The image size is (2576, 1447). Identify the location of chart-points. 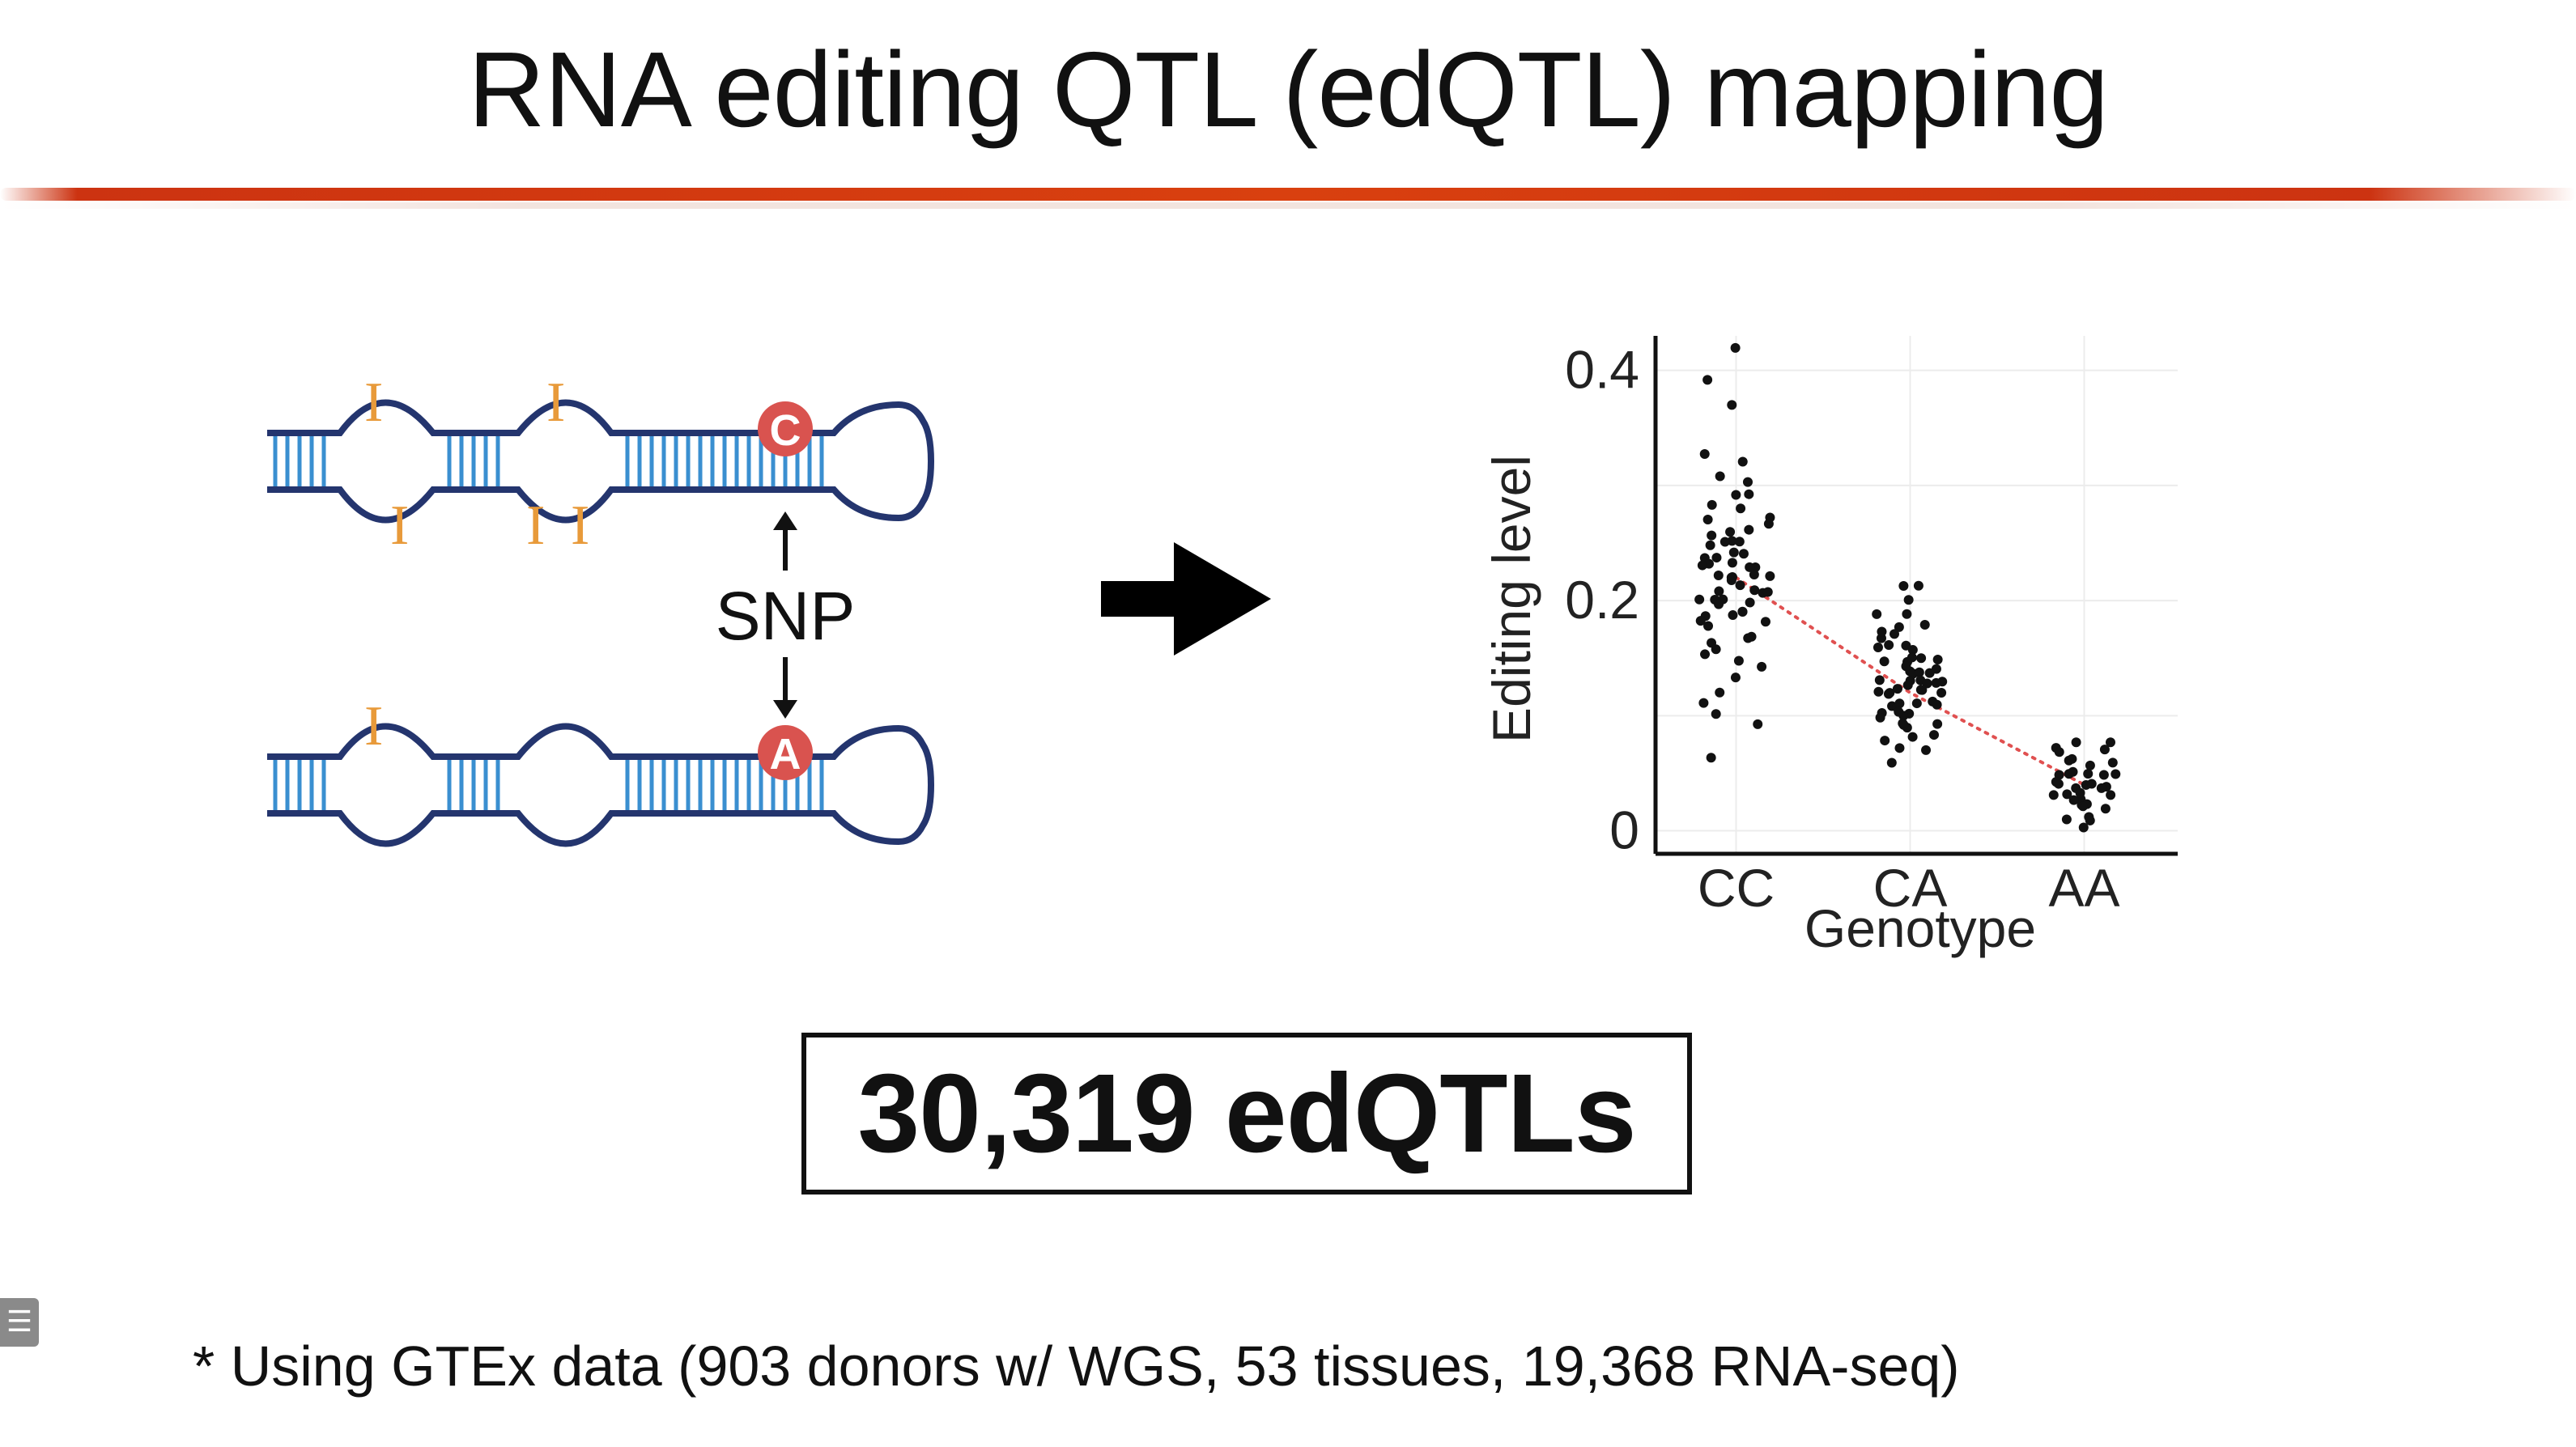
(1908, 588).